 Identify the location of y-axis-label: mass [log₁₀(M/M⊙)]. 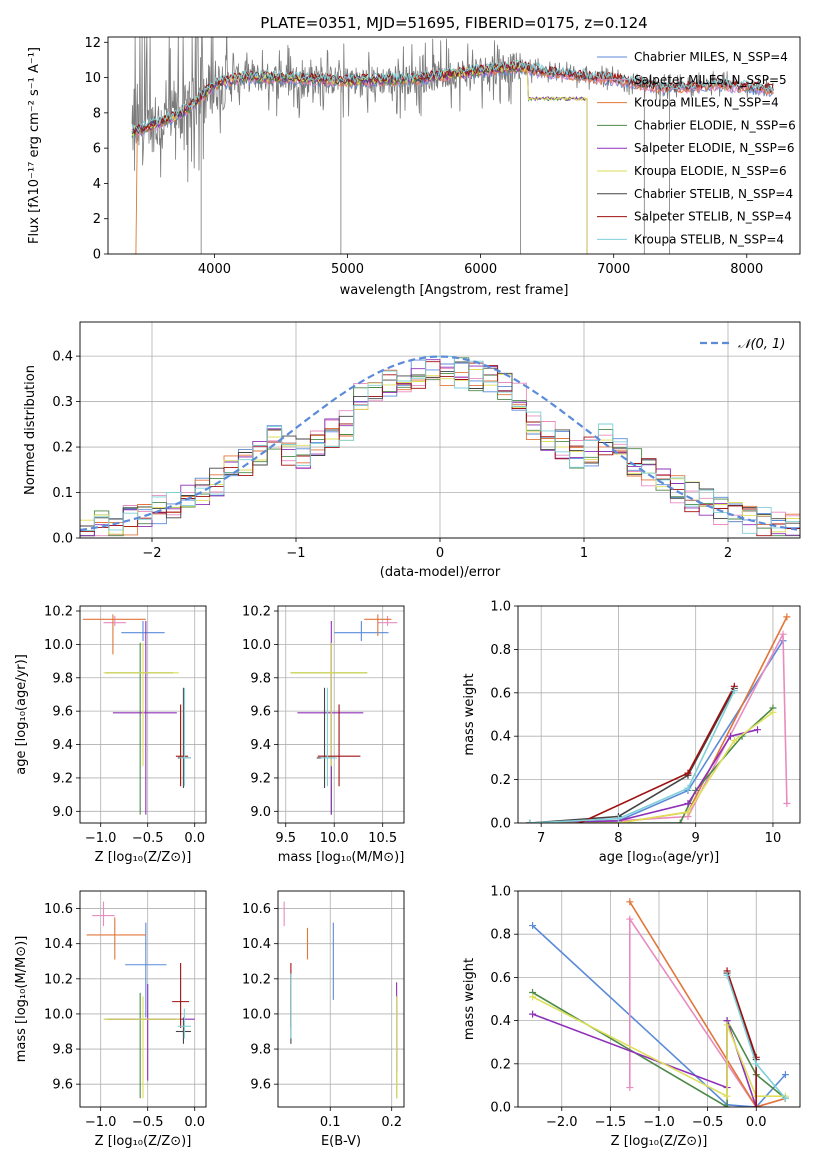
(21, 999).